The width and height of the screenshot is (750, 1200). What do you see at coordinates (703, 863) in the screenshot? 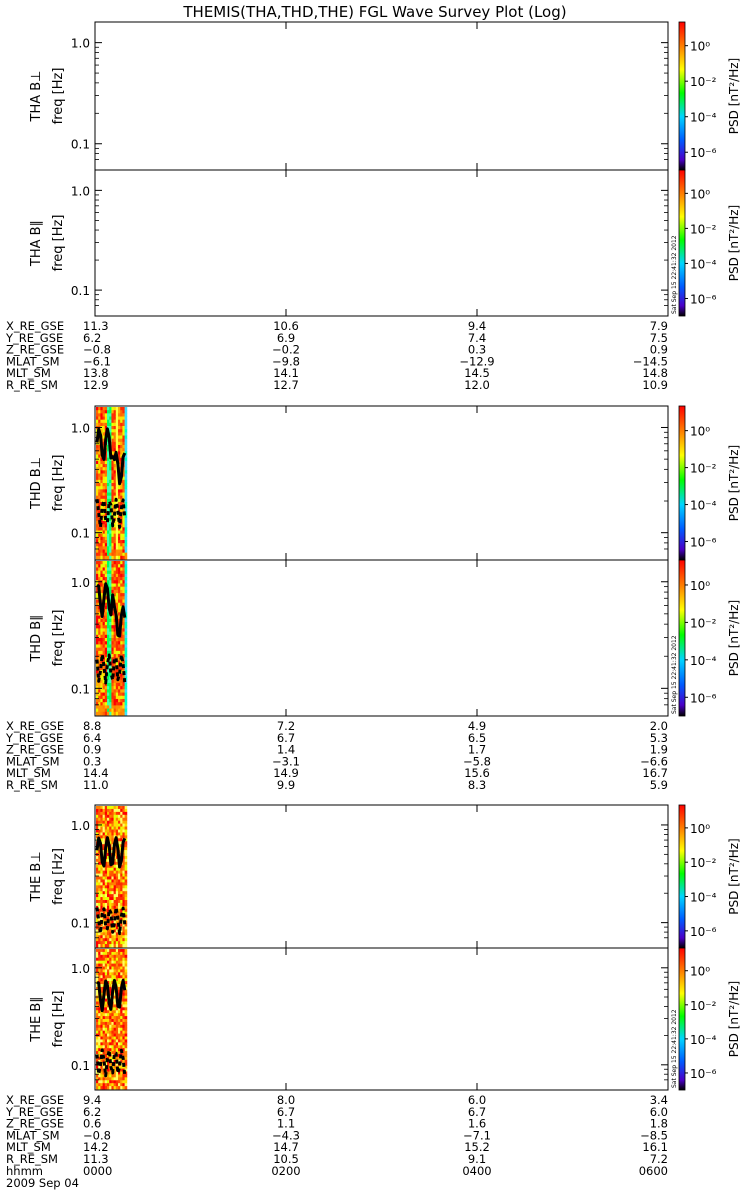
I see `colorbar-tick-label: 10⁻²` at bounding box center [703, 863].